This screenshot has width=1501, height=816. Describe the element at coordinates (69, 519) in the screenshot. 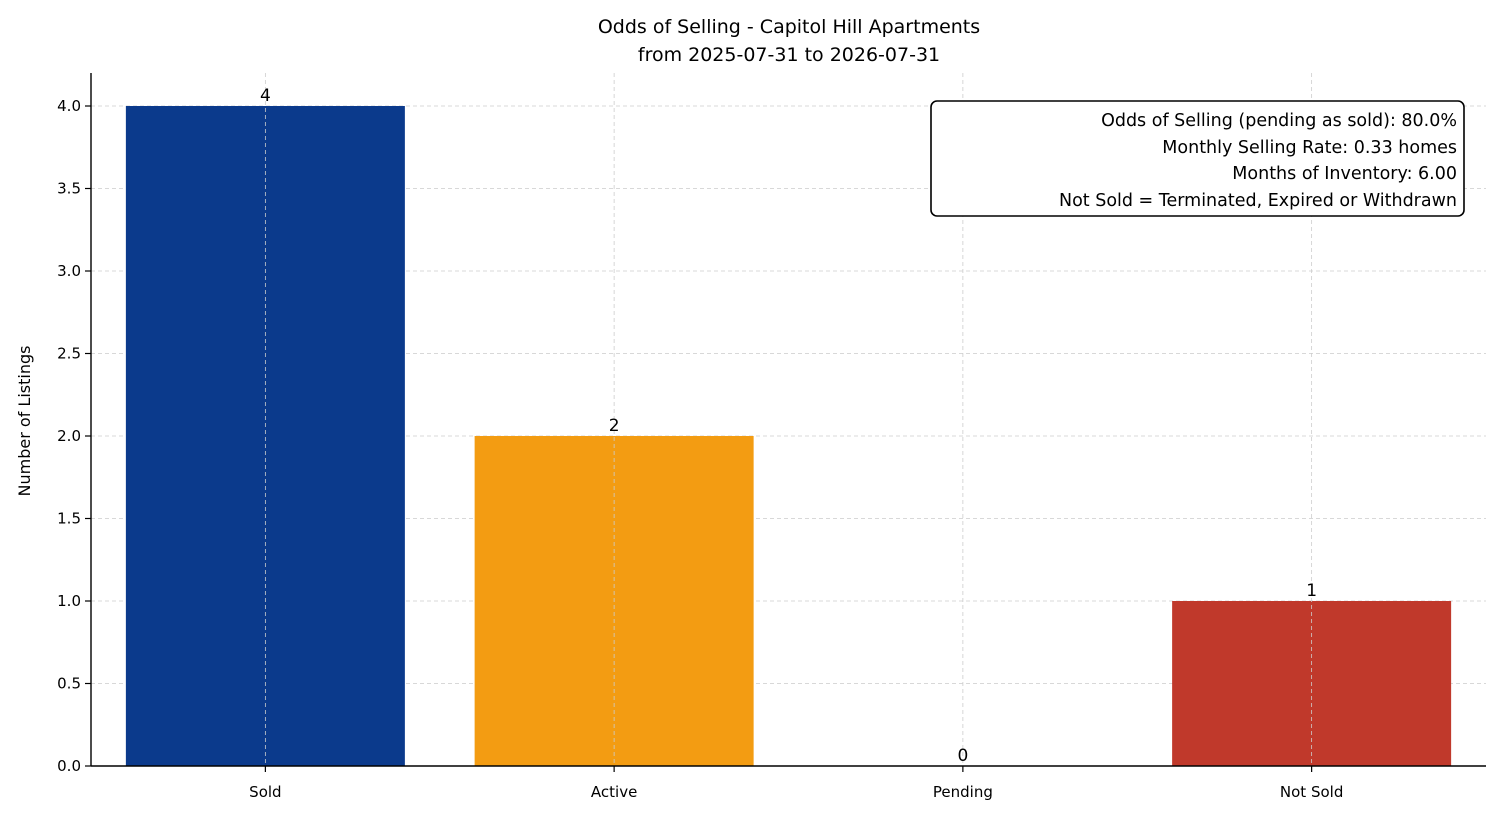

I see `y-tick-label: 1.5` at that location.